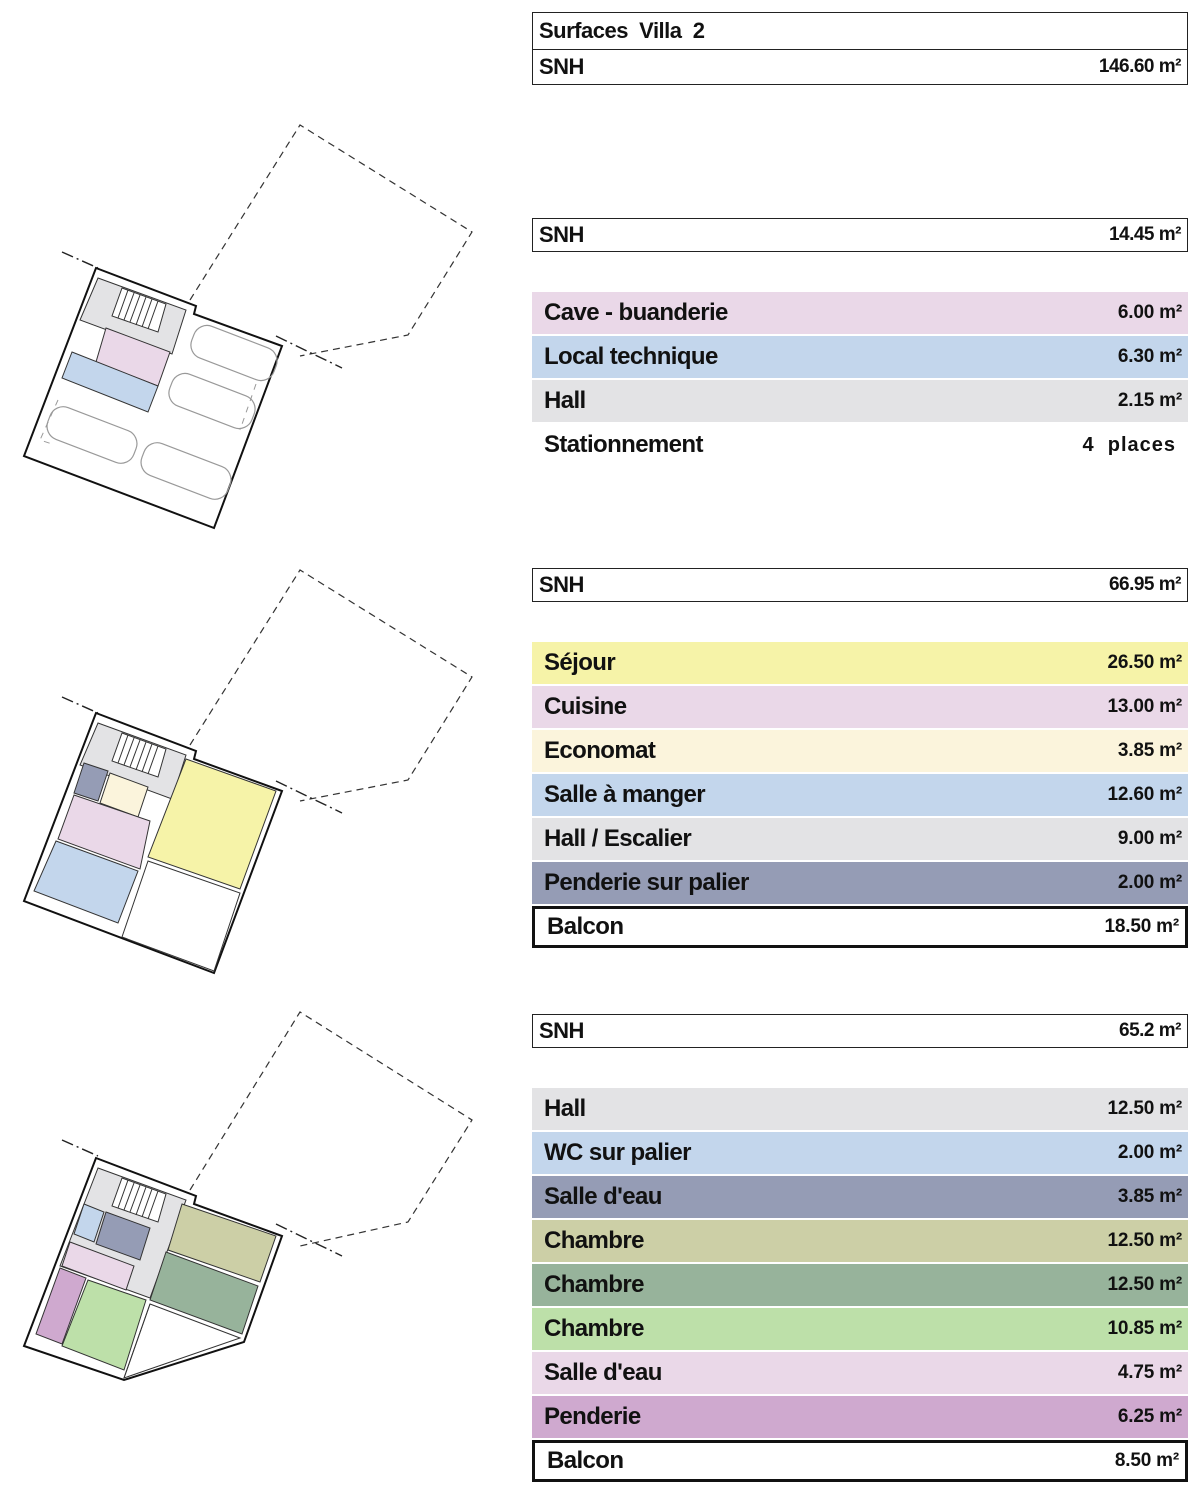  Describe the element at coordinates (1149, 1372) in the screenshot. I see `room-area: 4.75 m²` at that location.